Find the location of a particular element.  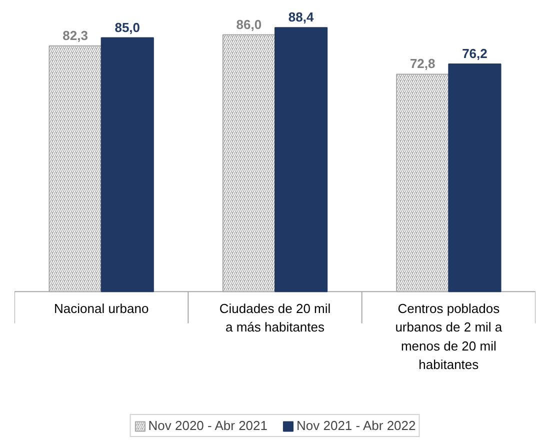

data-label: 76,2 is located at coordinates (475, 54).